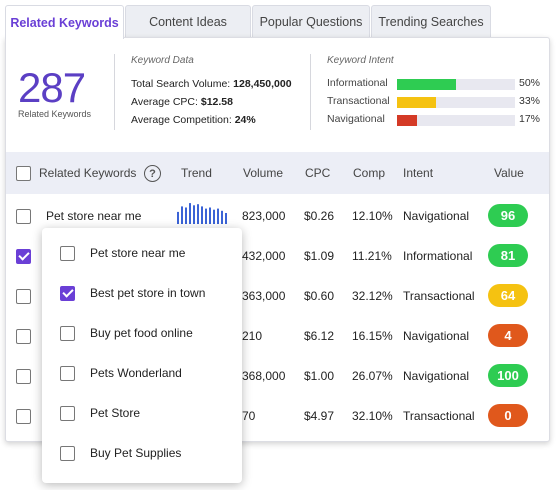 Image resolution: width=560 pixels, height=490 pixels. What do you see at coordinates (262, 84) in the screenshot?
I see `total-search-volume-value: 128,450,000` at bounding box center [262, 84].